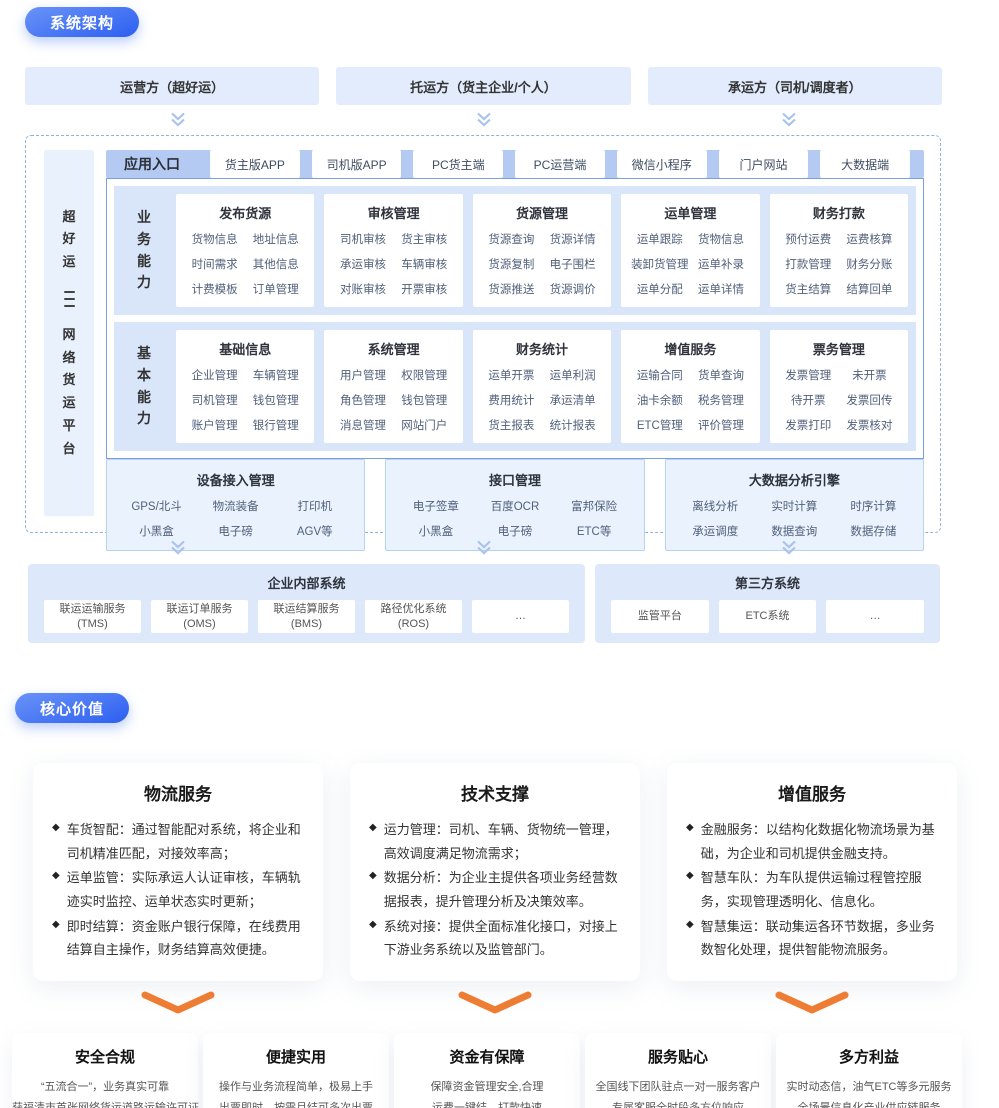 This screenshot has width=999, height=1108. Describe the element at coordinates (869, 240) in the screenshot. I see `group-item: 运费核算` at that location.